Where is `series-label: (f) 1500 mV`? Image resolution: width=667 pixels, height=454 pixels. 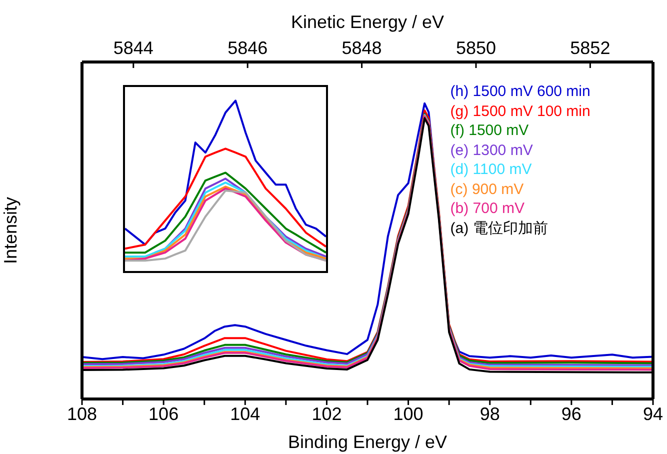 series-label: (f) 1500 mV is located at coordinates (490, 130).